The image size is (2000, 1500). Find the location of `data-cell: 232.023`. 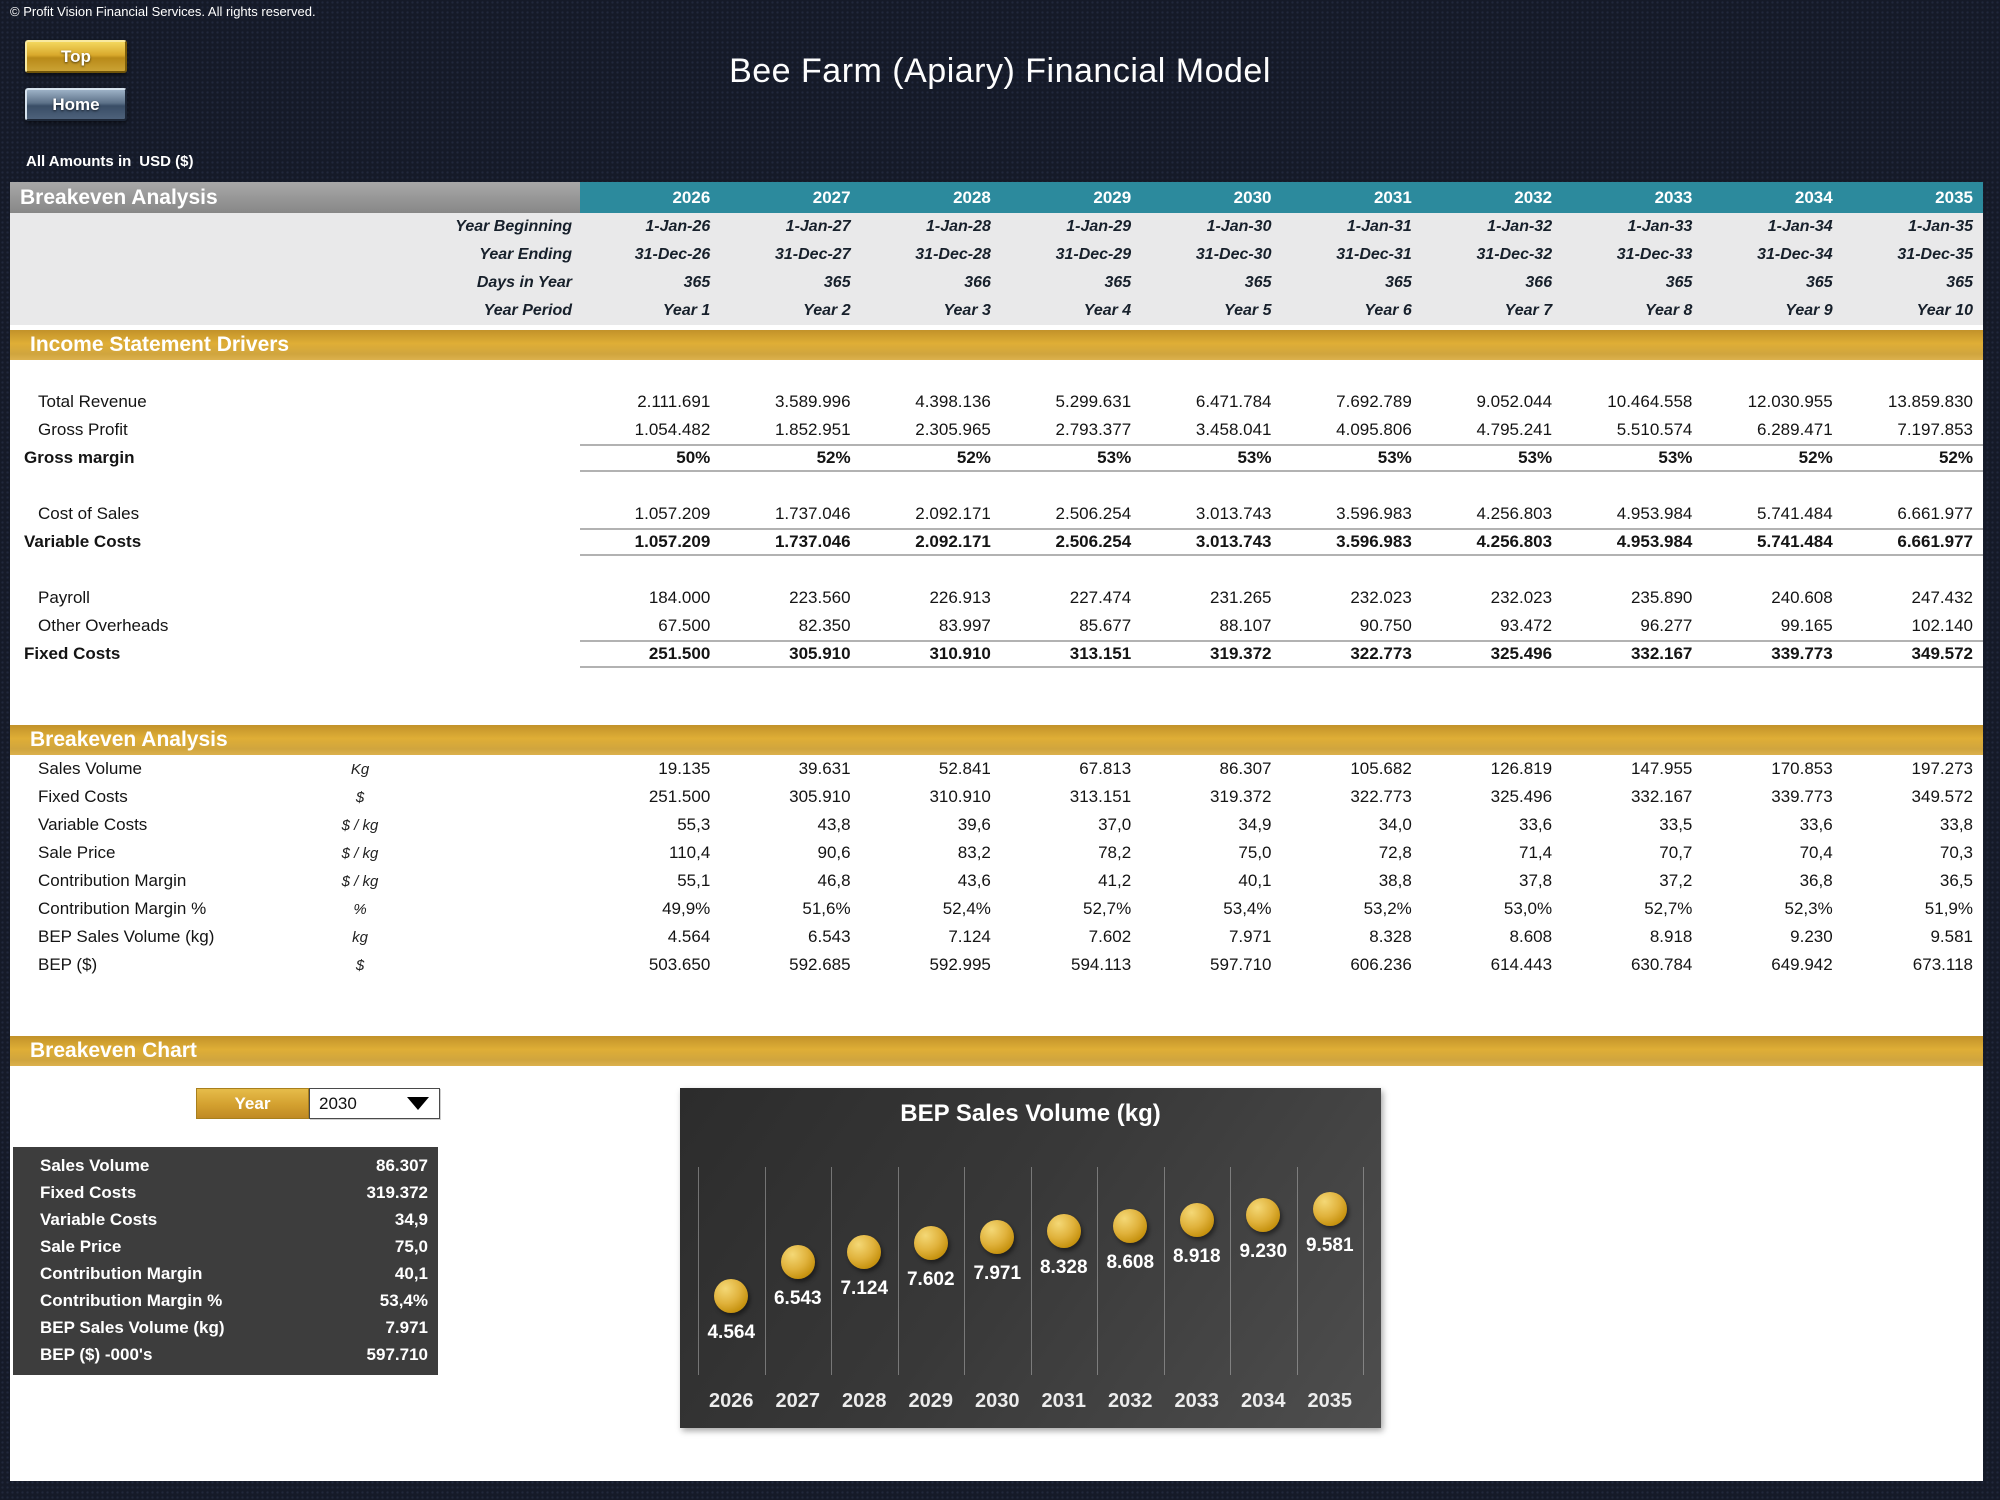

data-cell: 232.023 is located at coordinates (1521, 597).